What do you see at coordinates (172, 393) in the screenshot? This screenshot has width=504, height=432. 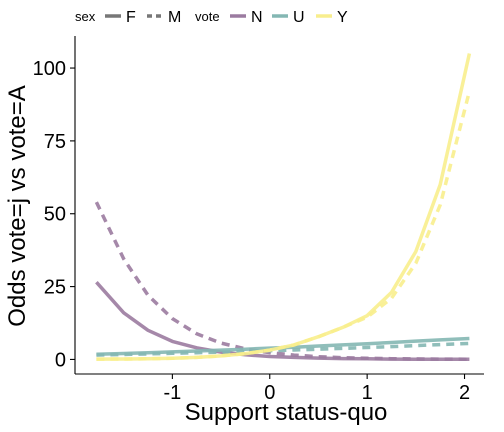 I see `x-tick-label: -1` at bounding box center [172, 393].